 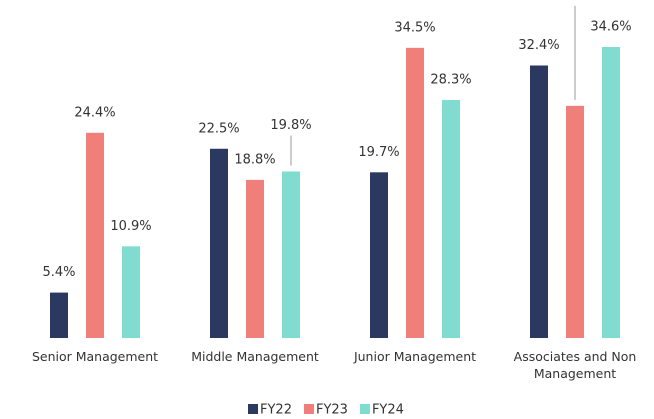 What do you see at coordinates (94, 112) in the screenshot?
I see `value-label: 24.4%` at bounding box center [94, 112].